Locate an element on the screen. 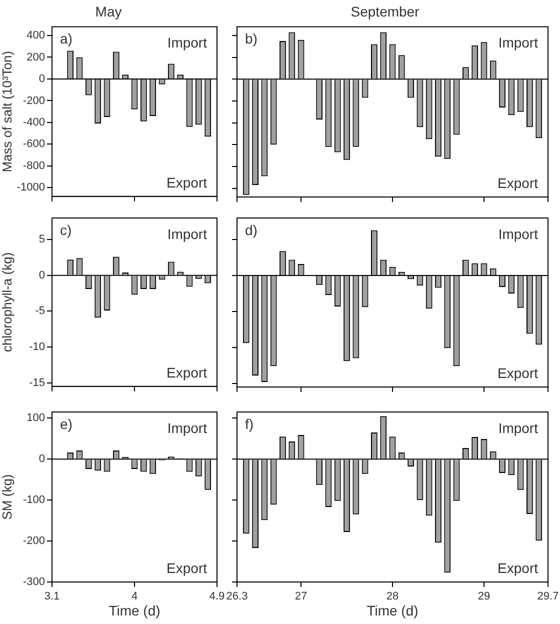 The height and width of the screenshot is (624, 560). y-tick-label: -300 is located at coordinates (33, 582).